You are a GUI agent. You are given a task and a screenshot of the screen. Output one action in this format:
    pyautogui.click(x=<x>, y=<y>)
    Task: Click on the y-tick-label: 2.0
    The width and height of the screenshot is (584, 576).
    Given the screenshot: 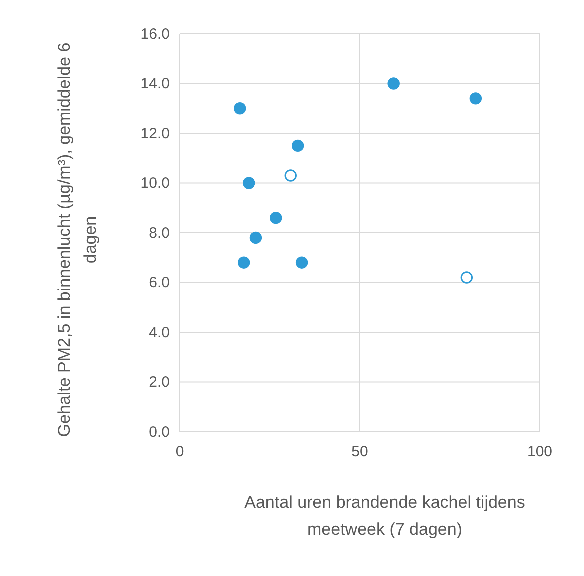 What is the action you would take?
    pyautogui.click(x=159, y=383)
    